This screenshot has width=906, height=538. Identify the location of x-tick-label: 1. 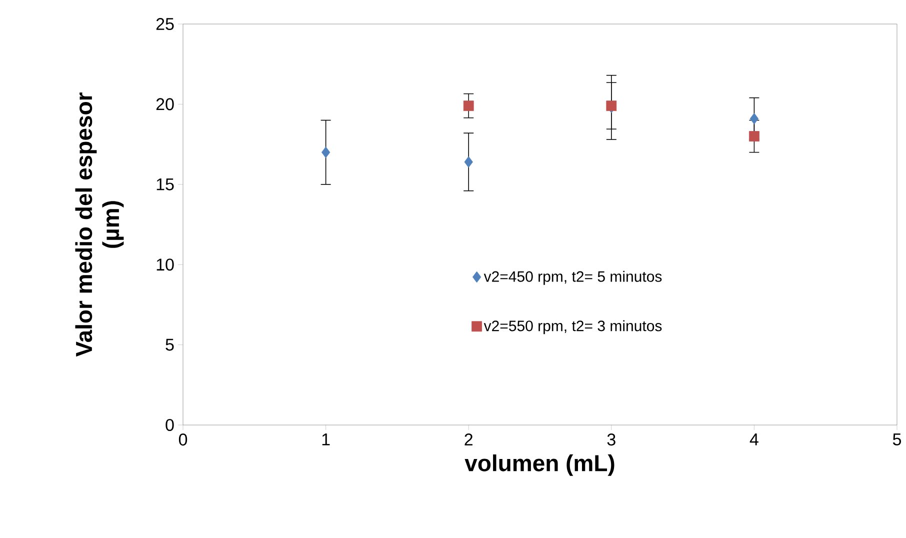
(326, 440).